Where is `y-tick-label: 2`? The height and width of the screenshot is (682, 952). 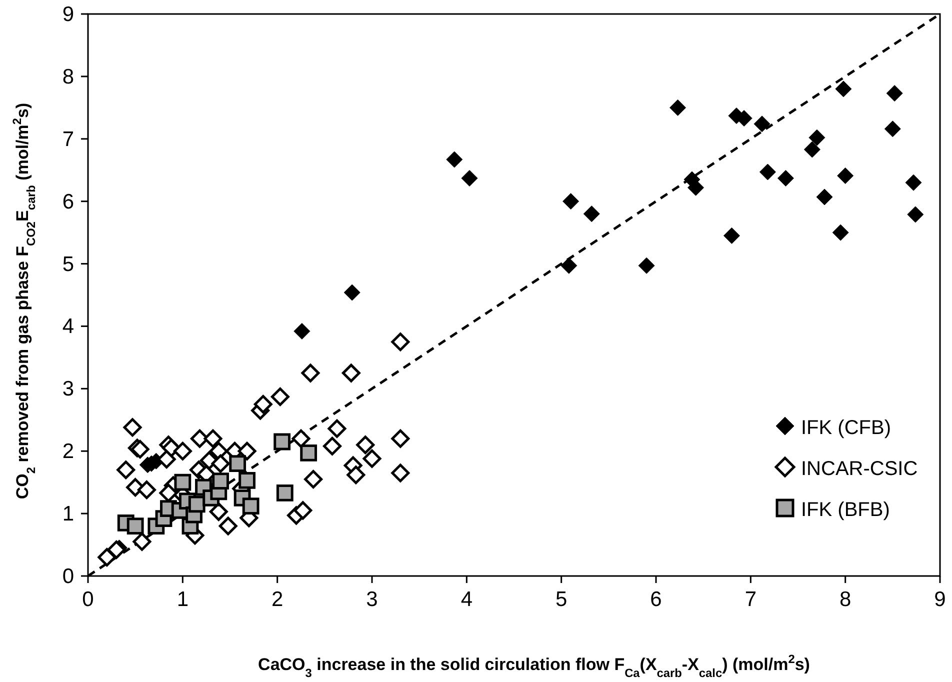
y-tick-label: 2 is located at coordinates (68, 452).